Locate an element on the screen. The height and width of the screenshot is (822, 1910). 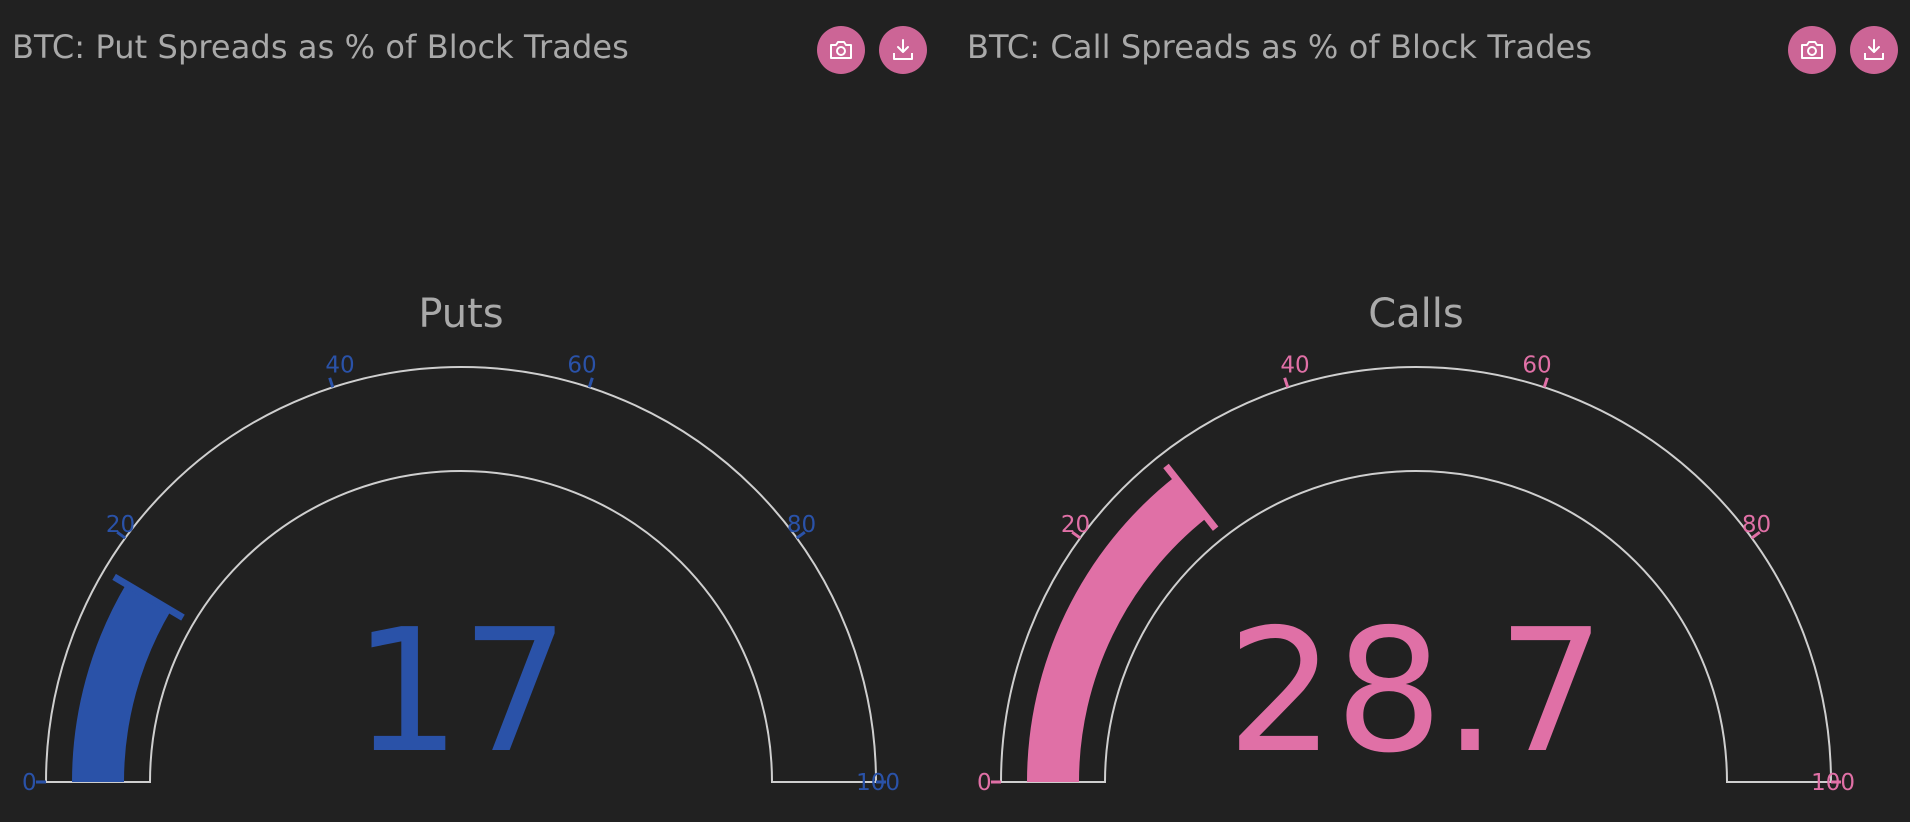
gauge-title: Calls is located at coordinates (1416, 314).